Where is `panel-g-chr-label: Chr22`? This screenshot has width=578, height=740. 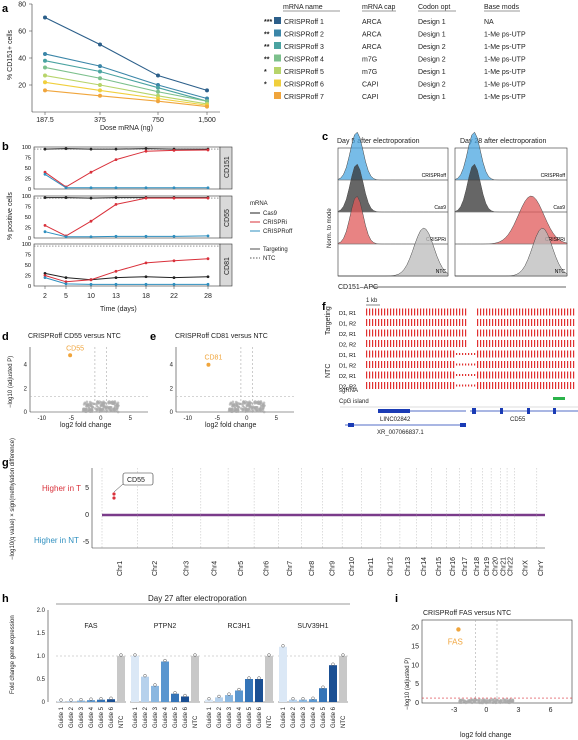 panel-g-chr-label: Chr22 is located at coordinates (511, 566).